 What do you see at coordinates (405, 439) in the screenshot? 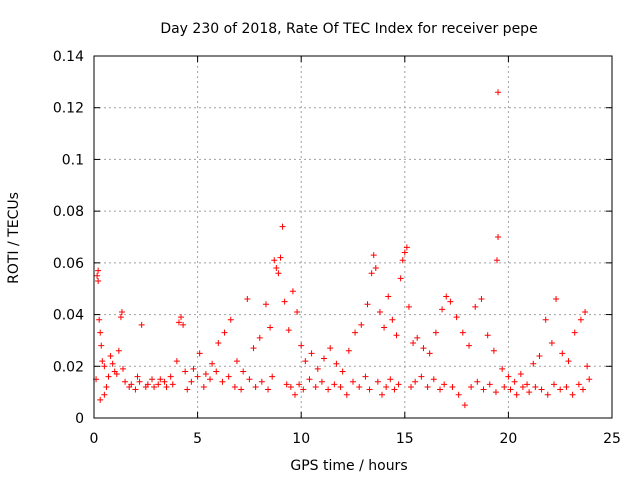
I see `x-tick-label: 15` at bounding box center [405, 439].